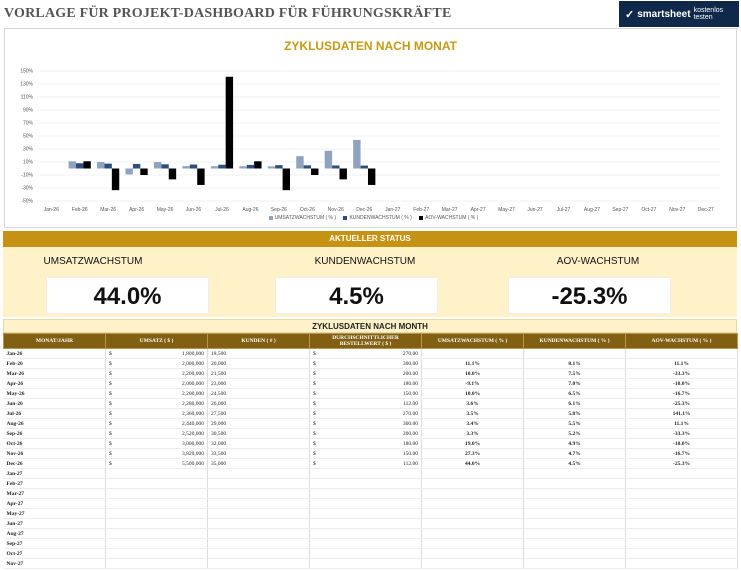 The width and height of the screenshot is (741, 571). What do you see at coordinates (472, 413) in the screenshot?
I see `cell-revenue-growth: 3.5%` at bounding box center [472, 413].